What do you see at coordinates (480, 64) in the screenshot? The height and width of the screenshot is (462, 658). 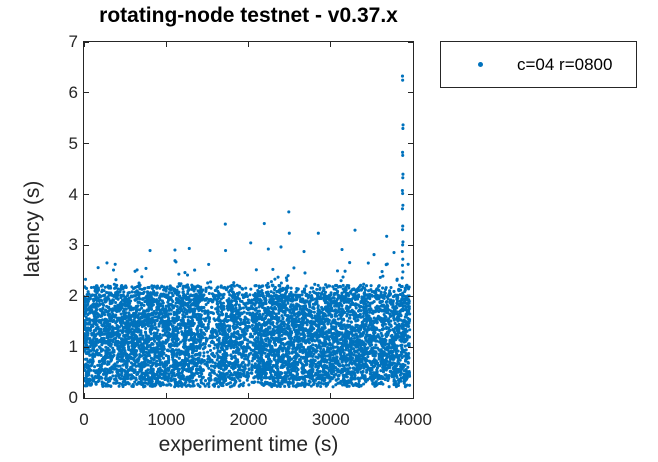 I see `legend-marker-dot-icon` at bounding box center [480, 64].